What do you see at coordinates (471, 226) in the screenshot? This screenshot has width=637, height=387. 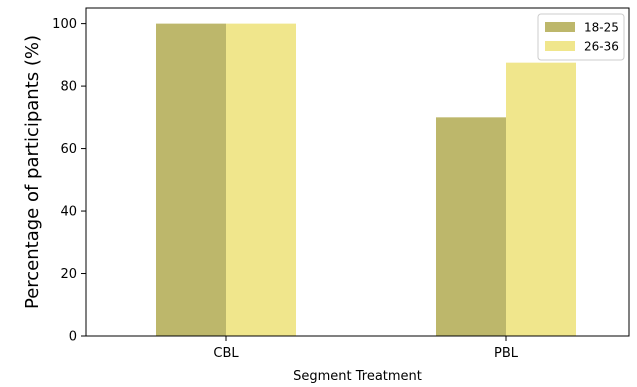 I see `bar-18-25-PBL` at bounding box center [471, 226].